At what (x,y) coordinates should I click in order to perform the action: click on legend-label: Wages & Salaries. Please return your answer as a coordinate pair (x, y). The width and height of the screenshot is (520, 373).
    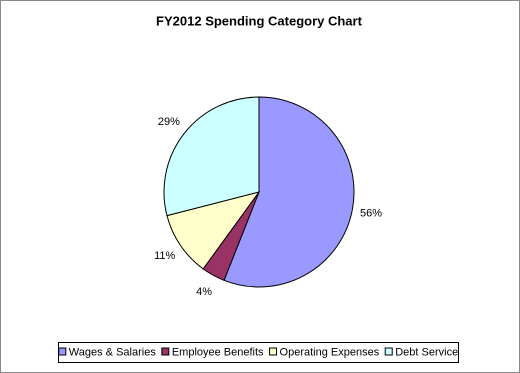
    Looking at the image, I should click on (113, 352).